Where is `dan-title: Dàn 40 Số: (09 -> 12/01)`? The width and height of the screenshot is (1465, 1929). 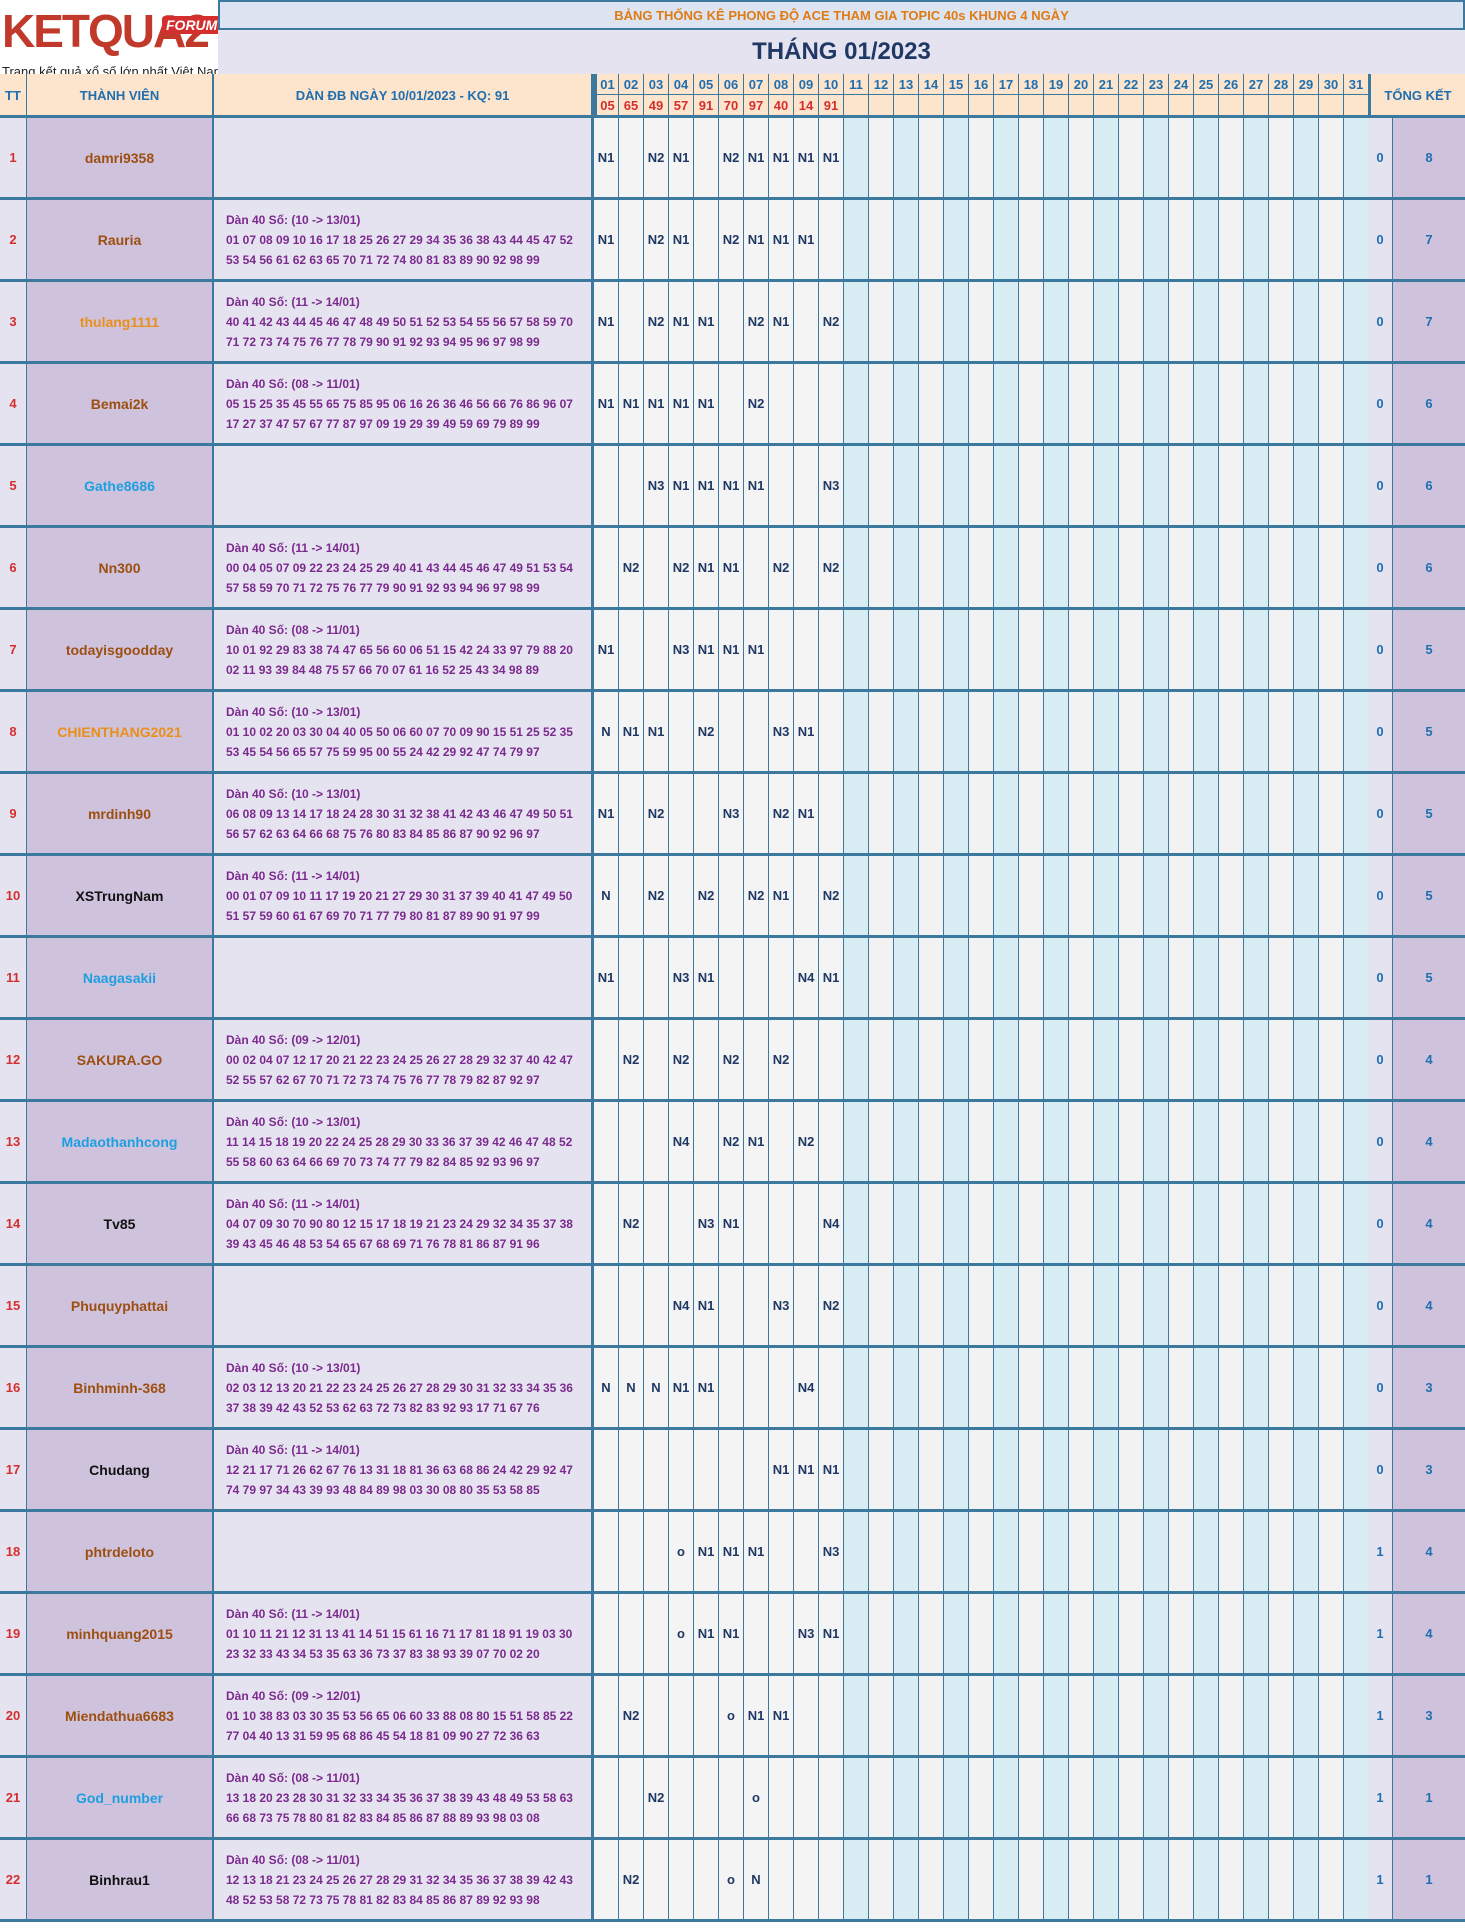
dan-title: Dàn 40 Số: (09 -> 12/01) is located at coordinates (293, 1039).